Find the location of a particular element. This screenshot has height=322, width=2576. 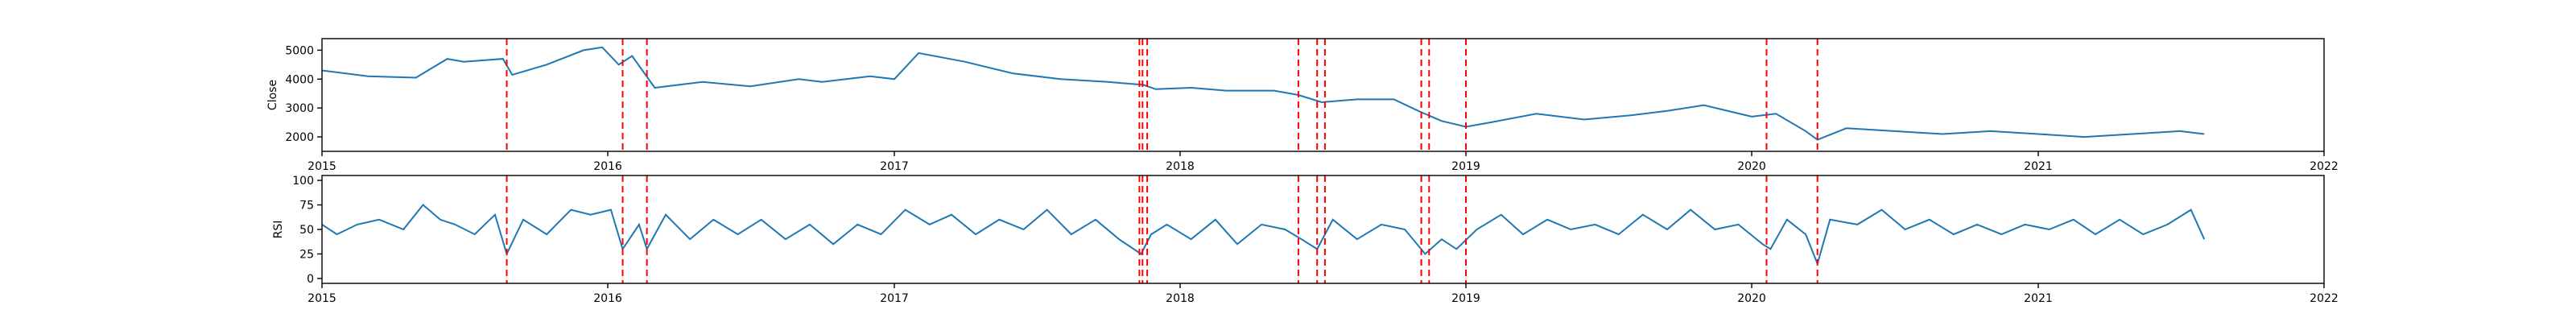

y-tick-label: 4000 is located at coordinates (299, 79).